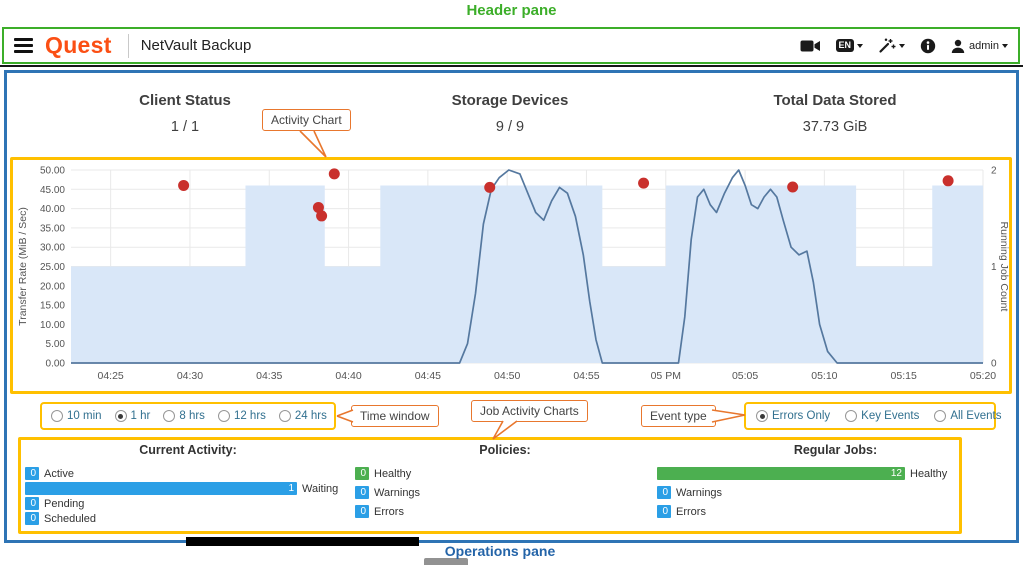 This screenshot has width=1023, height=565. I want to click on time-window-radio-1-hr: 1 hr, so click(132, 416).